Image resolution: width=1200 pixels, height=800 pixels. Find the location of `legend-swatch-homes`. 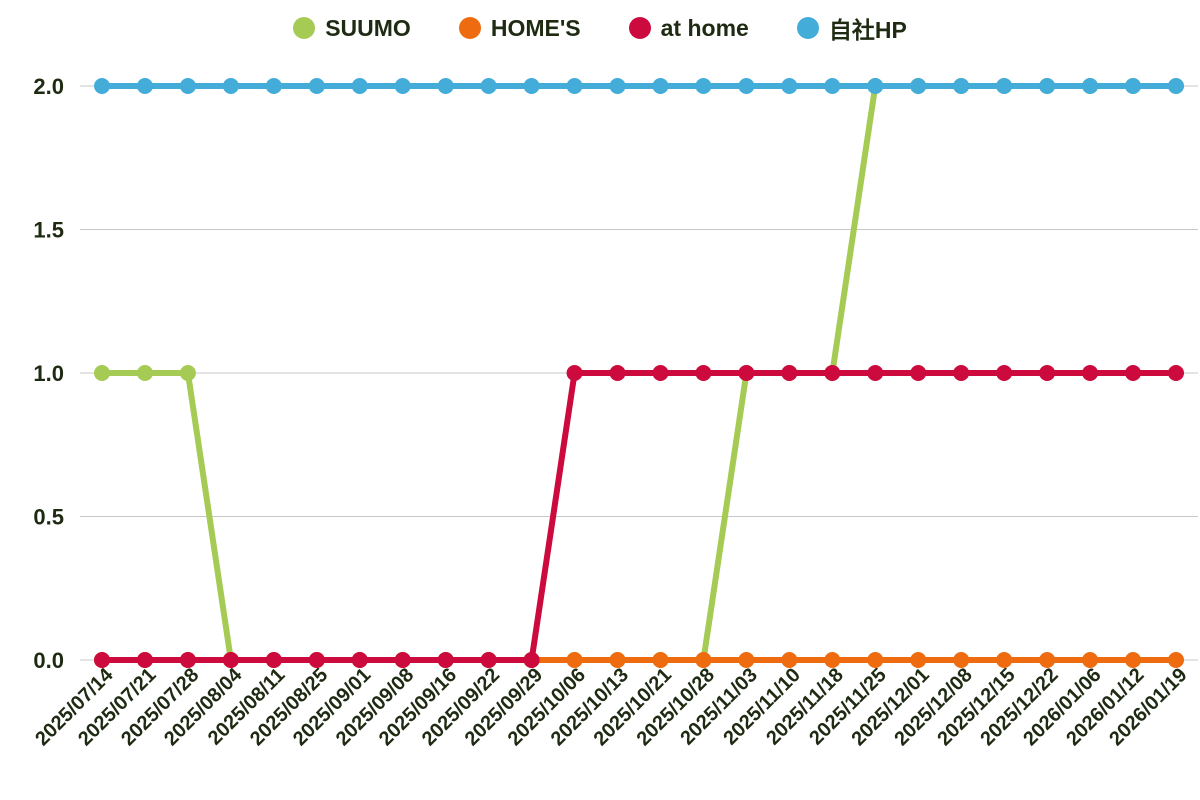

legend-swatch-homes is located at coordinates (469, 28).